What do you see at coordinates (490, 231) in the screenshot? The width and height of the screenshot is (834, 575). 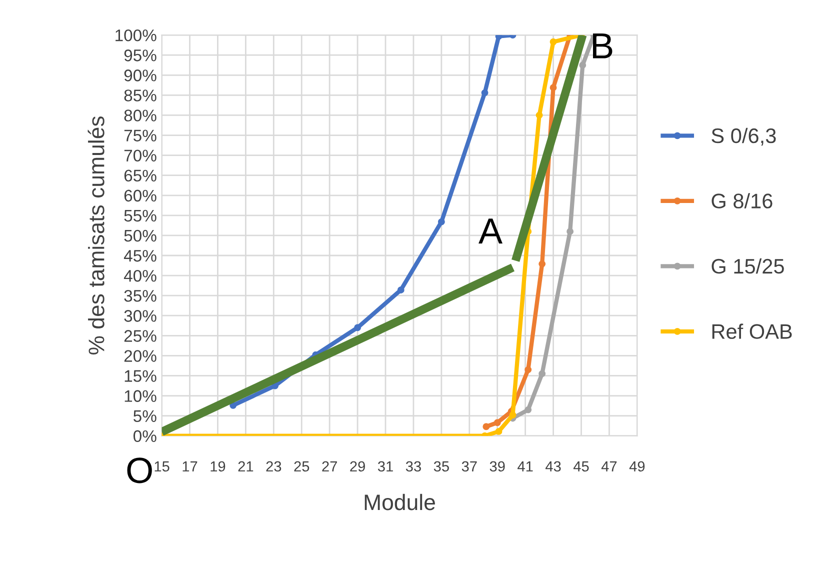 I see `annotation: A` at bounding box center [490, 231].